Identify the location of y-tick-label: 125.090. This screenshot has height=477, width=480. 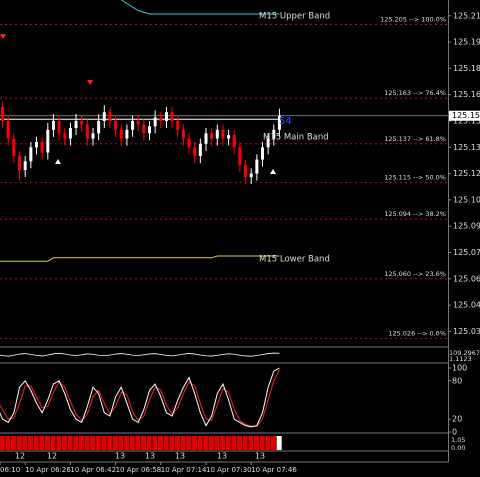
(466, 226).